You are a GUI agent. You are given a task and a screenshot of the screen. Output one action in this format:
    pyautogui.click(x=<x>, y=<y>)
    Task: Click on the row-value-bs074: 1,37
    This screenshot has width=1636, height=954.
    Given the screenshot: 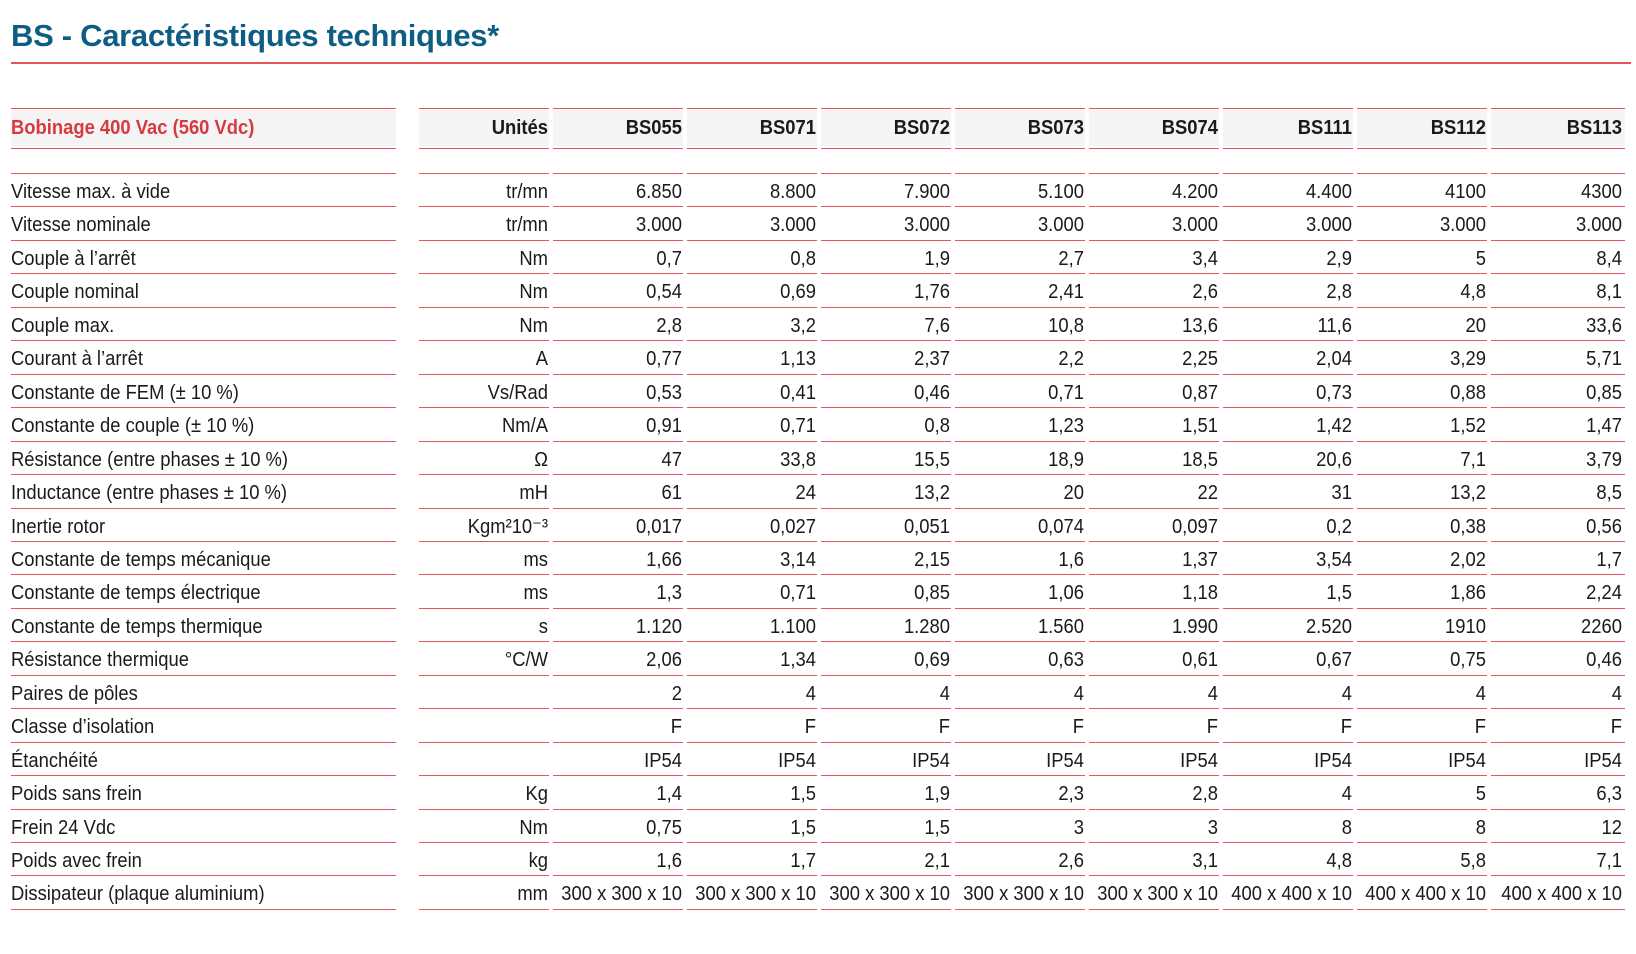 What is the action you would take?
    pyautogui.click(x=1200, y=560)
    